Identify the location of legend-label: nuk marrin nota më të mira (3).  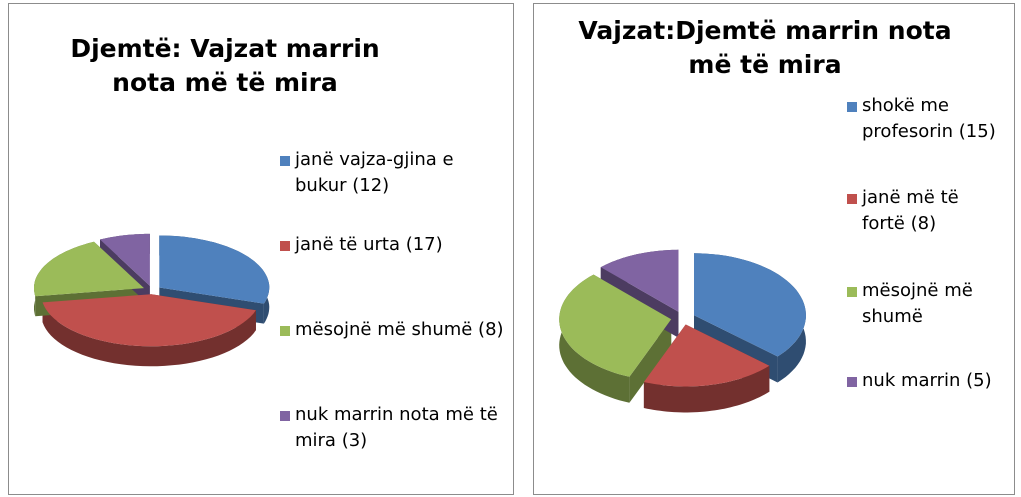
(395, 428).